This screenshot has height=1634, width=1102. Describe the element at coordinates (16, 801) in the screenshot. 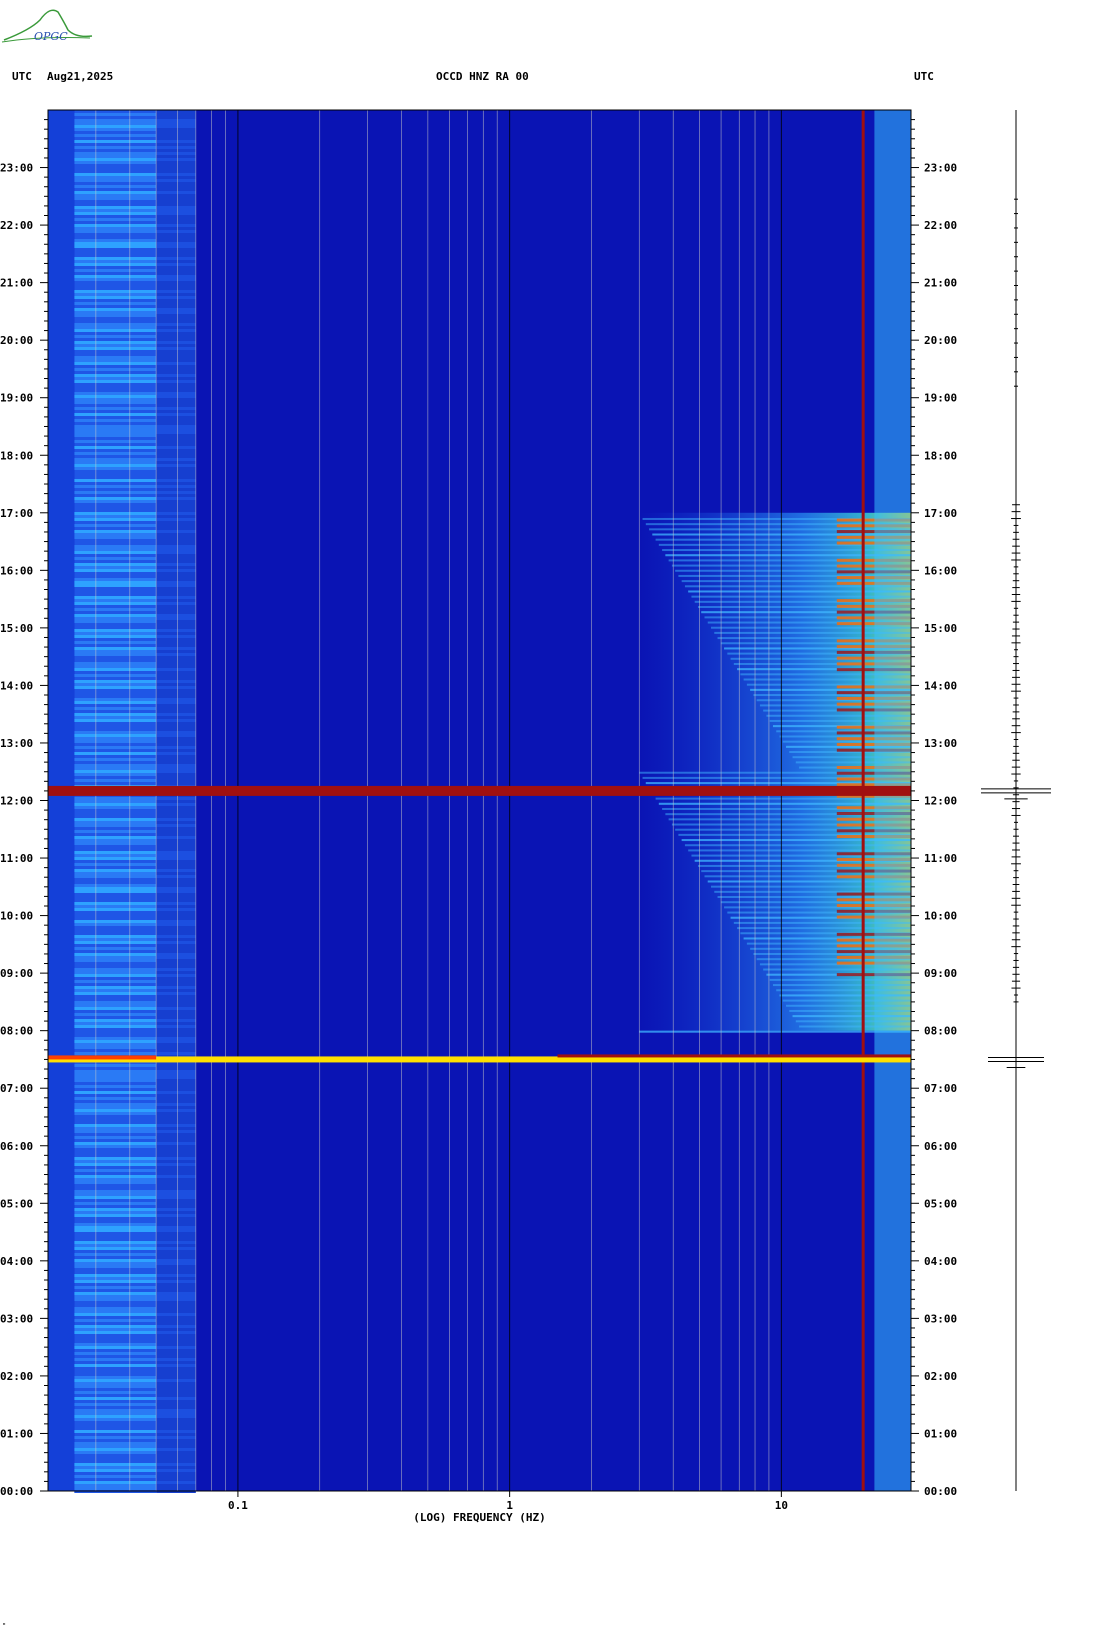

I see `y-tick-label-left: 12:00` at that location.